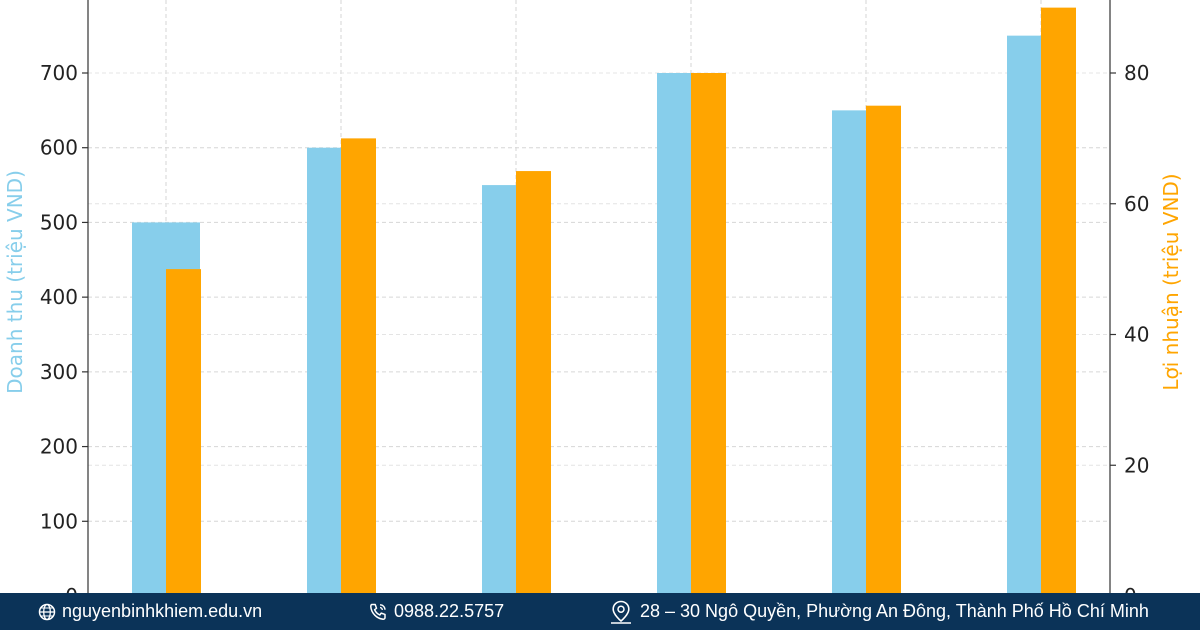 The width and height of the screenshot is (1200, 630). Describe the element at coordinates (59, 73) in the screenshot. I see `left-axis-tick-label: 700` at that location.